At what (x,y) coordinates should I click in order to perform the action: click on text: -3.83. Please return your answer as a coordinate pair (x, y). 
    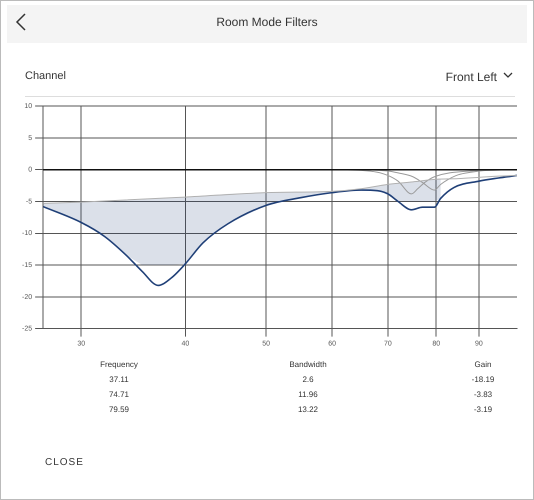
    Looking at the image, I should click on (483, 394).